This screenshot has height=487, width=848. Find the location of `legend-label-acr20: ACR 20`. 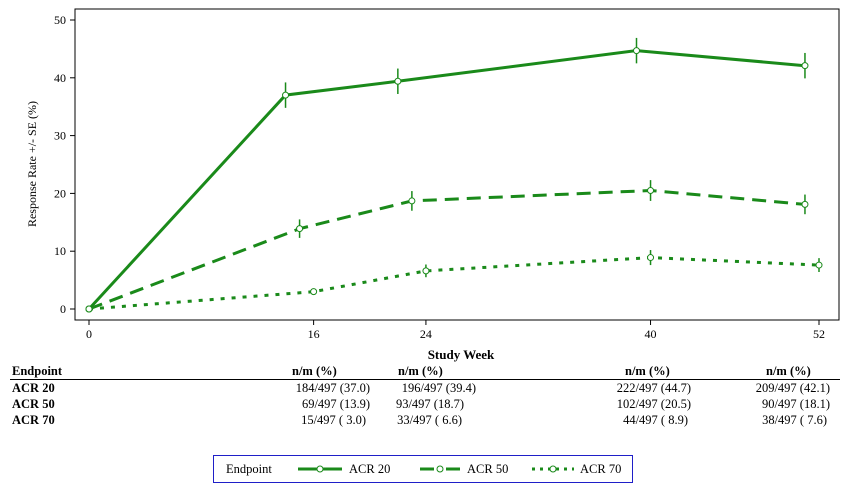

legend-label-acr20: ACR 20 is located at coordinates (370, 469).